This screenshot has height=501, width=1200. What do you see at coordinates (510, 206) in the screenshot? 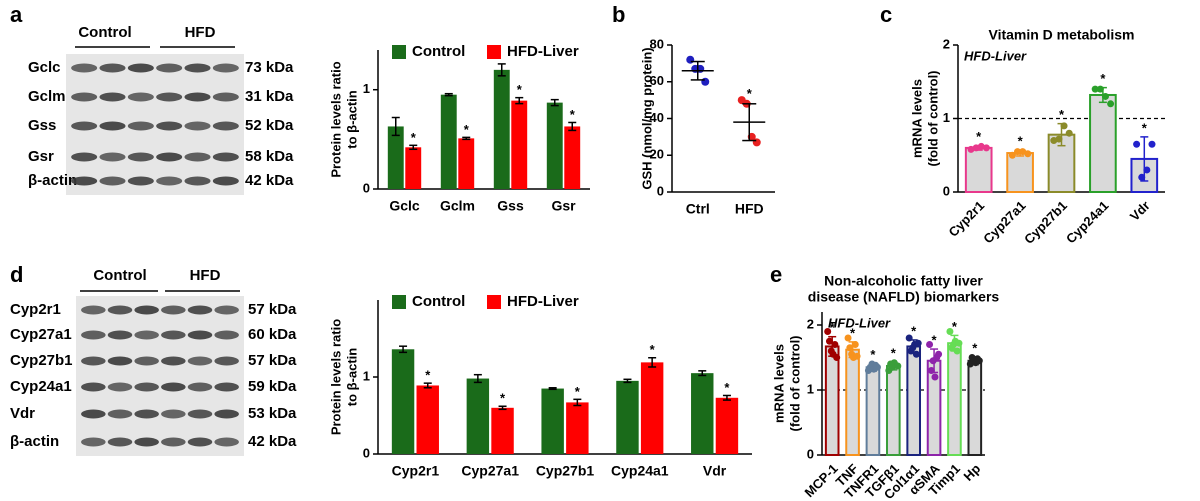
I see `x-tick-label: Gss` at bounding box center [510, 206].